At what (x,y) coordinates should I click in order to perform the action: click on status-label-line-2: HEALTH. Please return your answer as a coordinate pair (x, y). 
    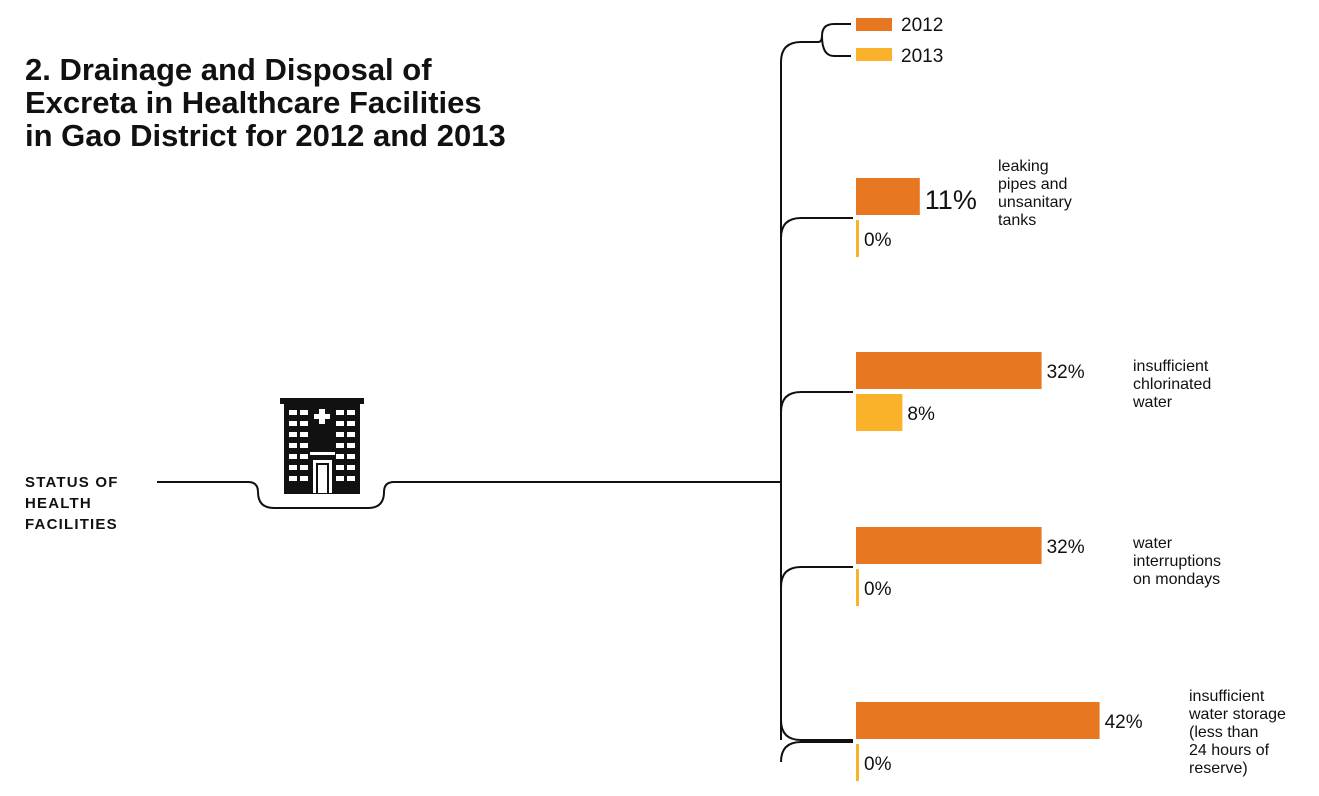
    Looking at the image, I should click on (58, 503).